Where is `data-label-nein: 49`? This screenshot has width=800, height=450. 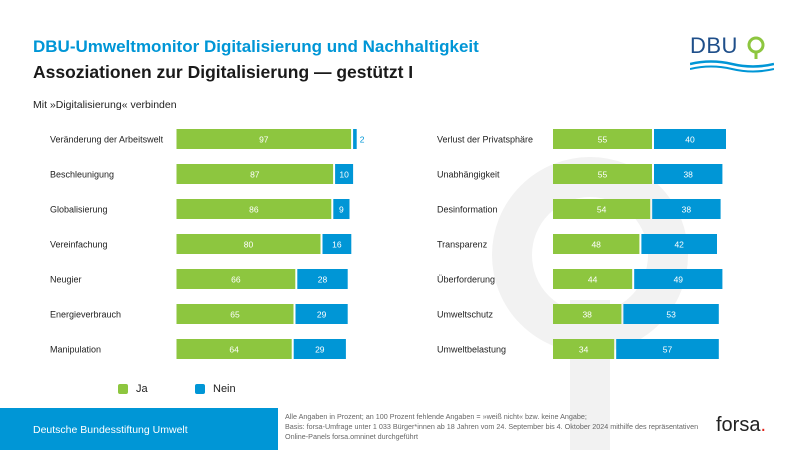
data-label-nein: 49 is located at coordinates (679, 280).